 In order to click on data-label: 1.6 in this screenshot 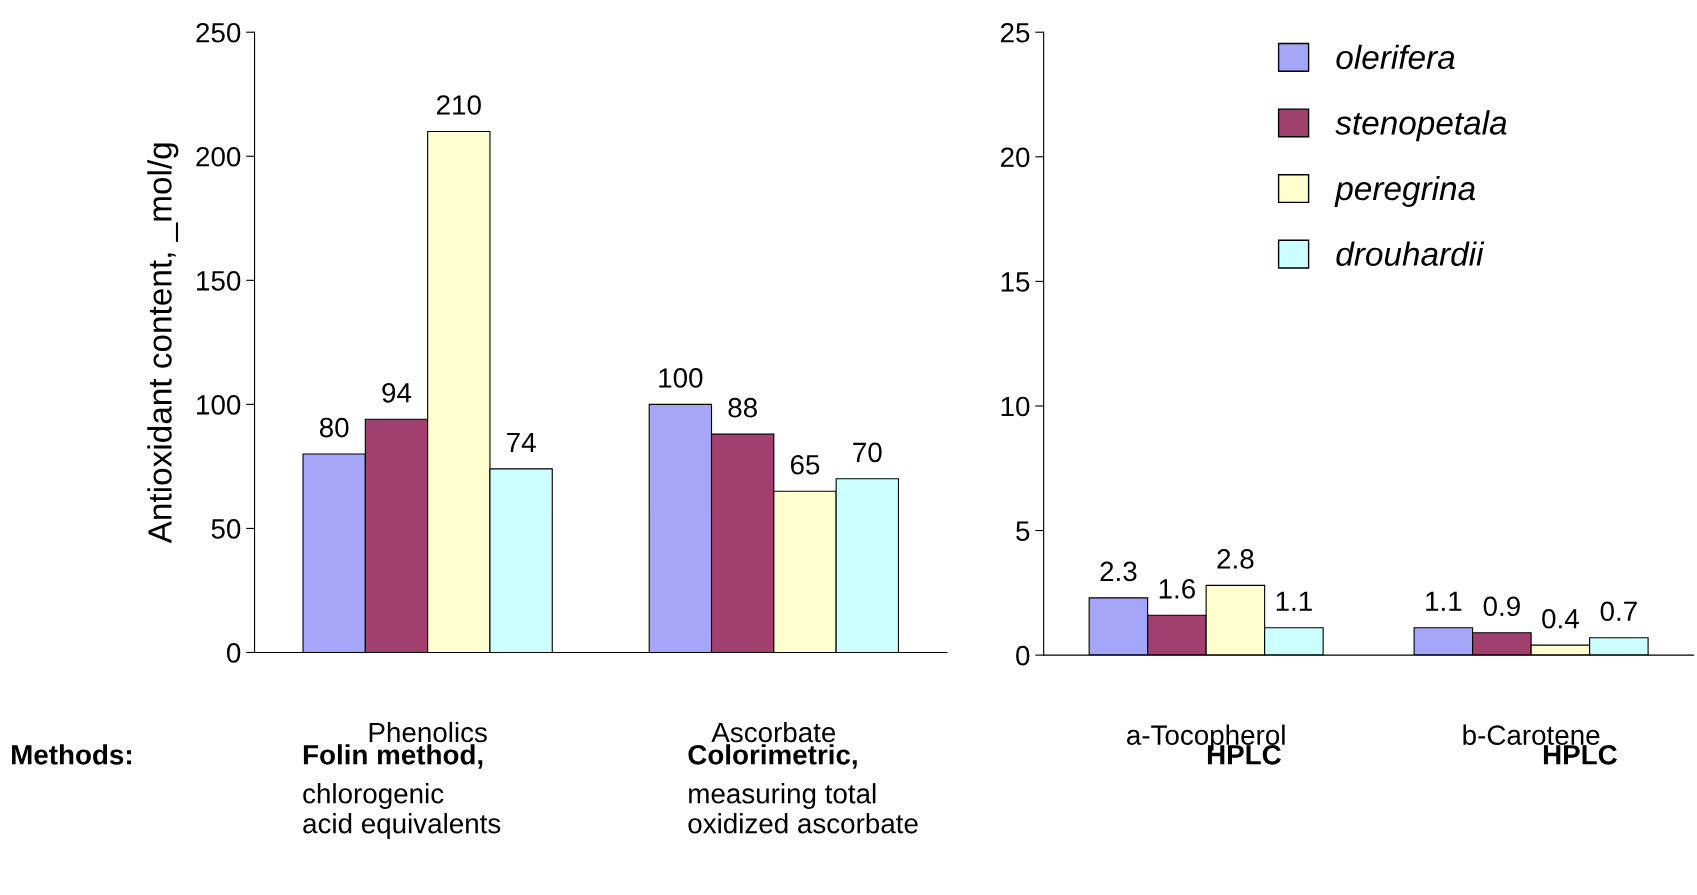, I will do `click(1177, 589)`.